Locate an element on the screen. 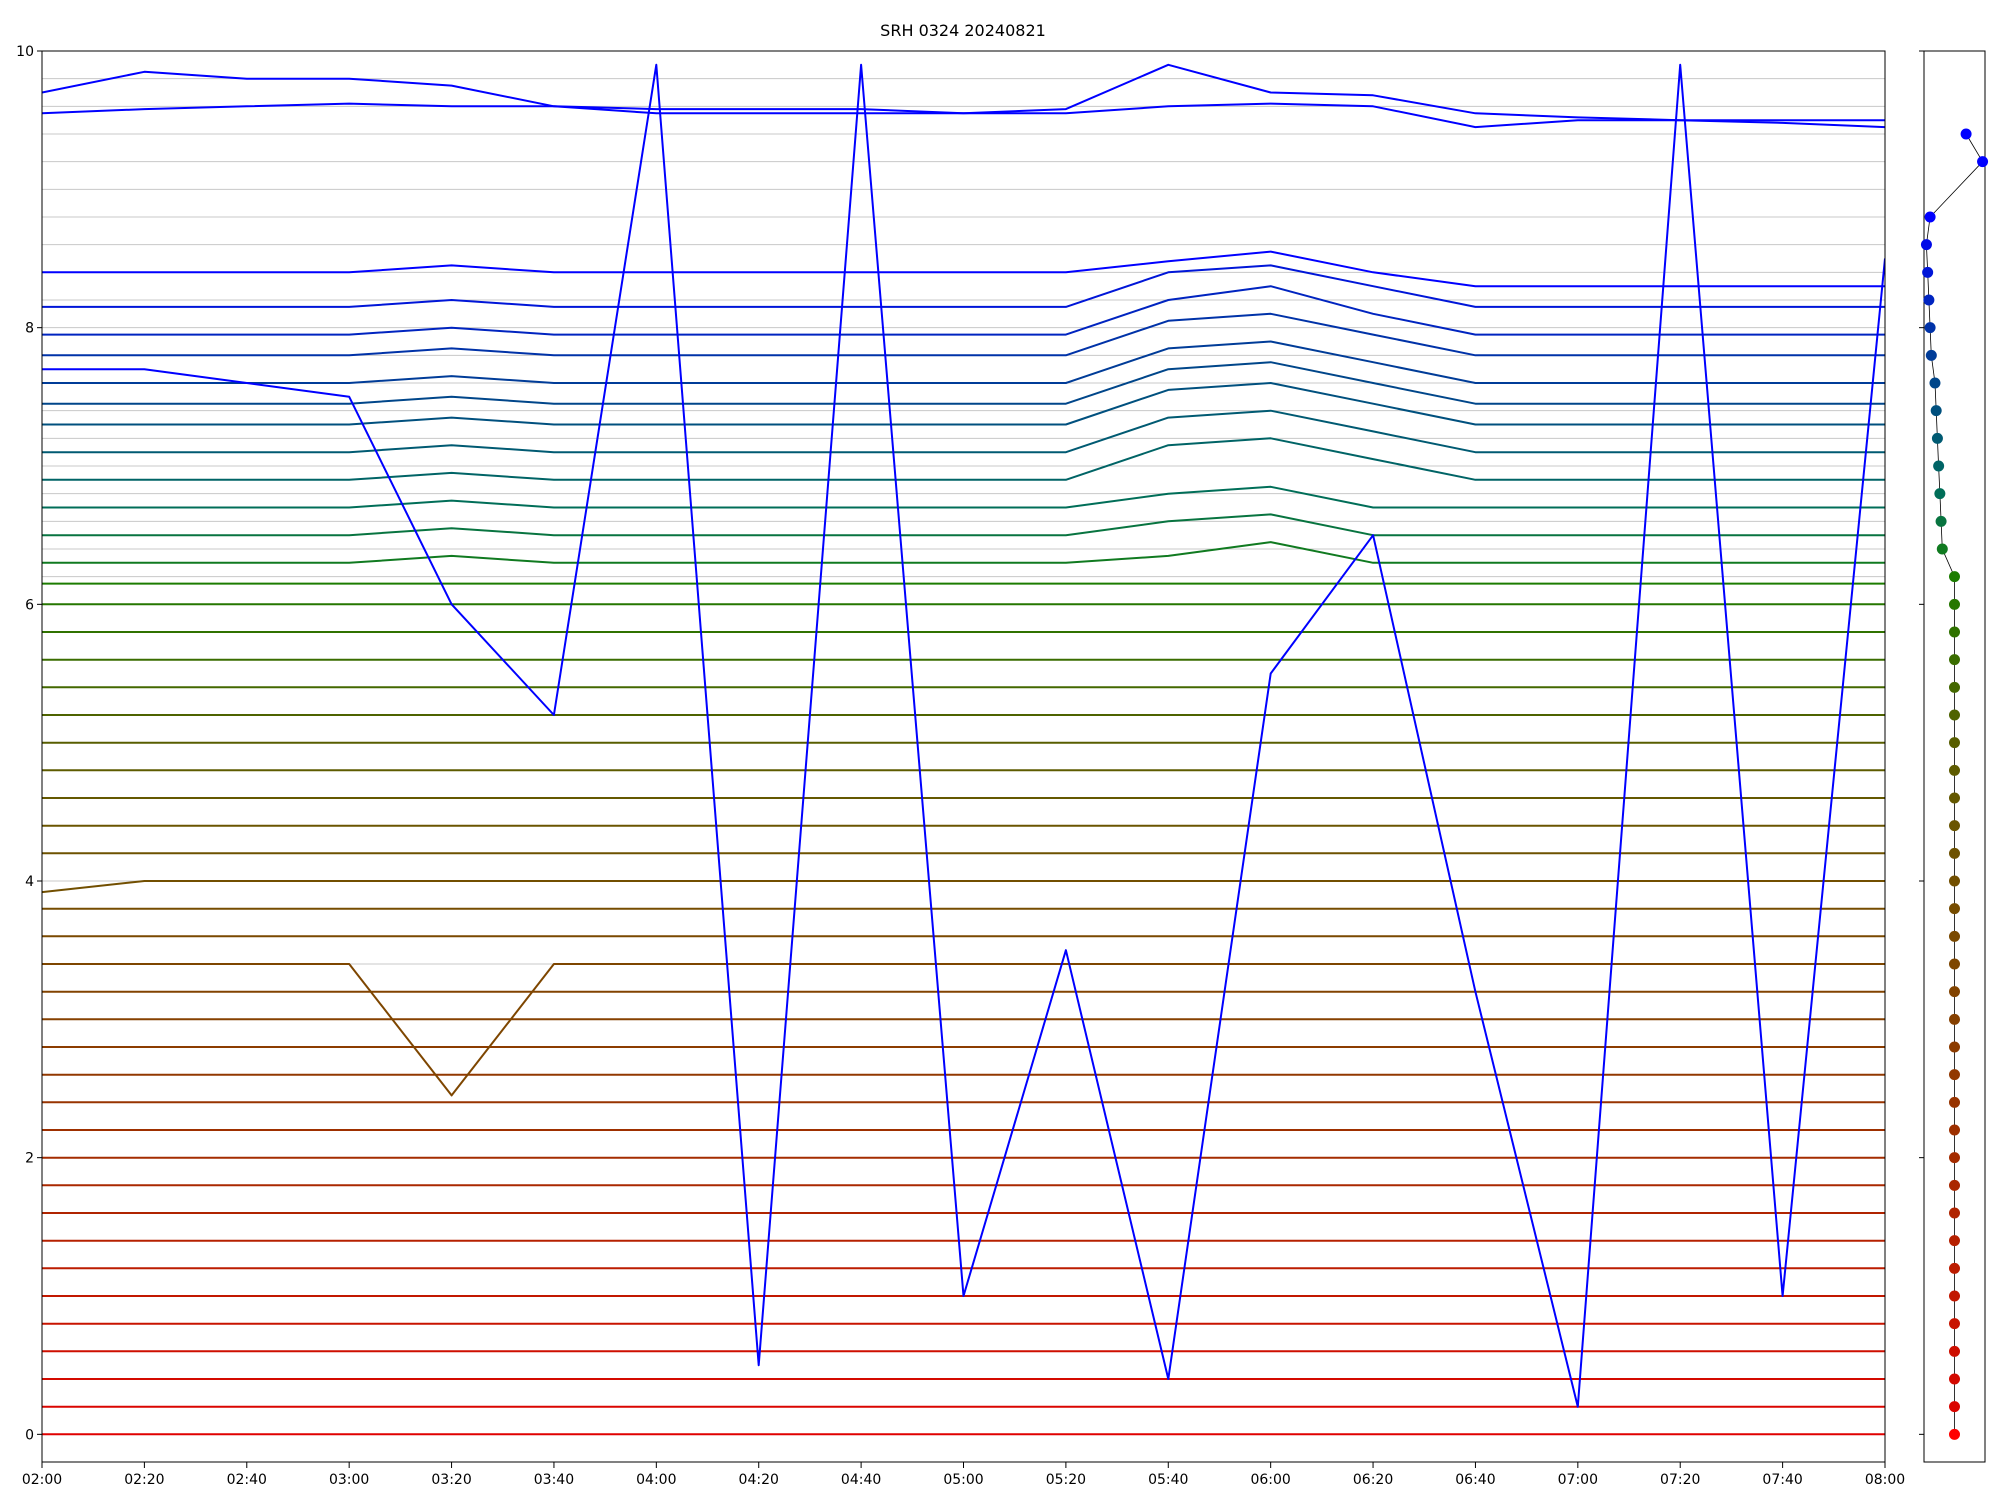 Image resolution: width=2000 pixels, height=1504 pixels. x-tick-label: 05:40 is located at coordinates (1168, 1480).